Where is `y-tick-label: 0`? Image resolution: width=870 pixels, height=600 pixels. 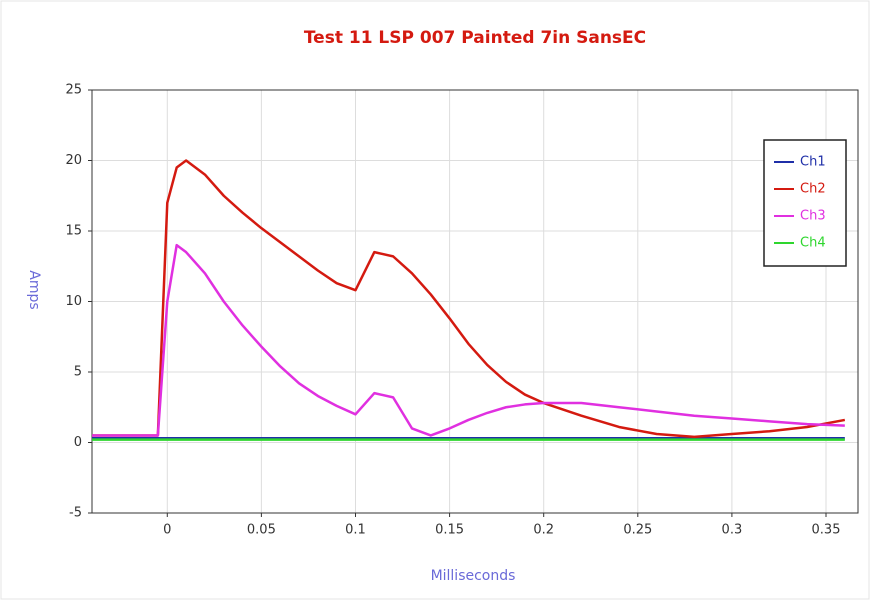
y-tick-label: 0 is located at coordinates (78, 442).